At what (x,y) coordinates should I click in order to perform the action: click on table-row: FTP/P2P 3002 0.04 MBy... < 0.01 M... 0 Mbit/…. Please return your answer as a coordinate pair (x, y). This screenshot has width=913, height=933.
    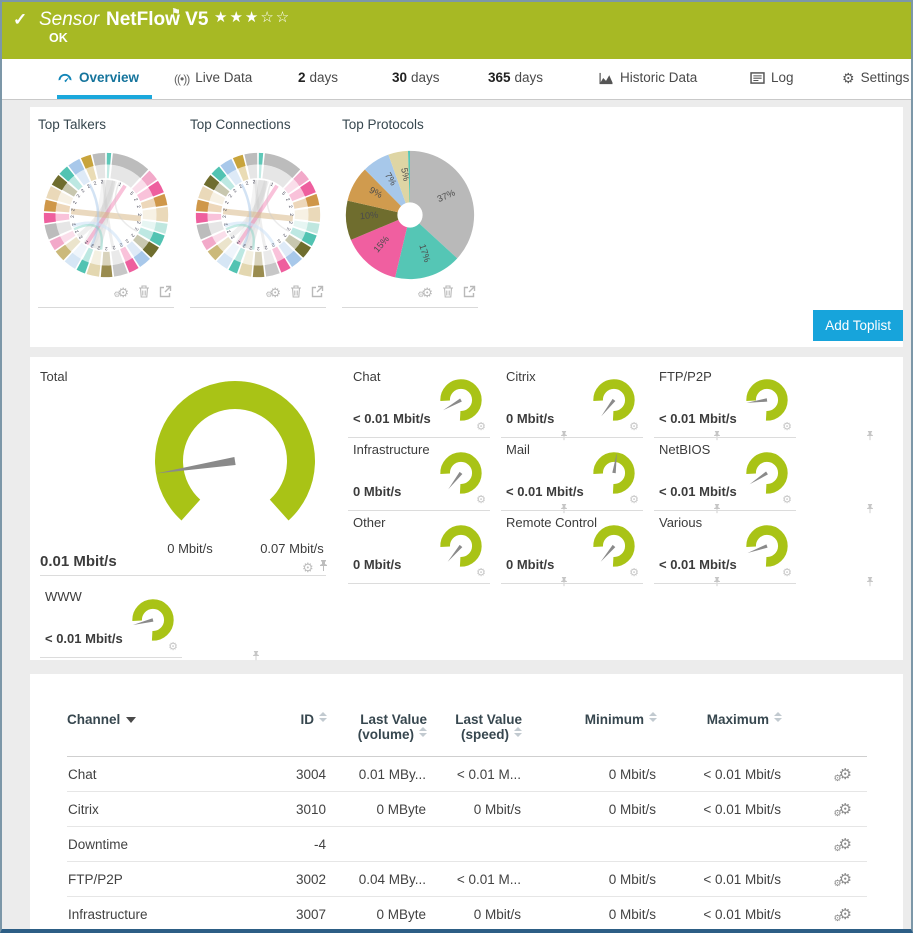
    Looking at the image, I should click on (467, 879).